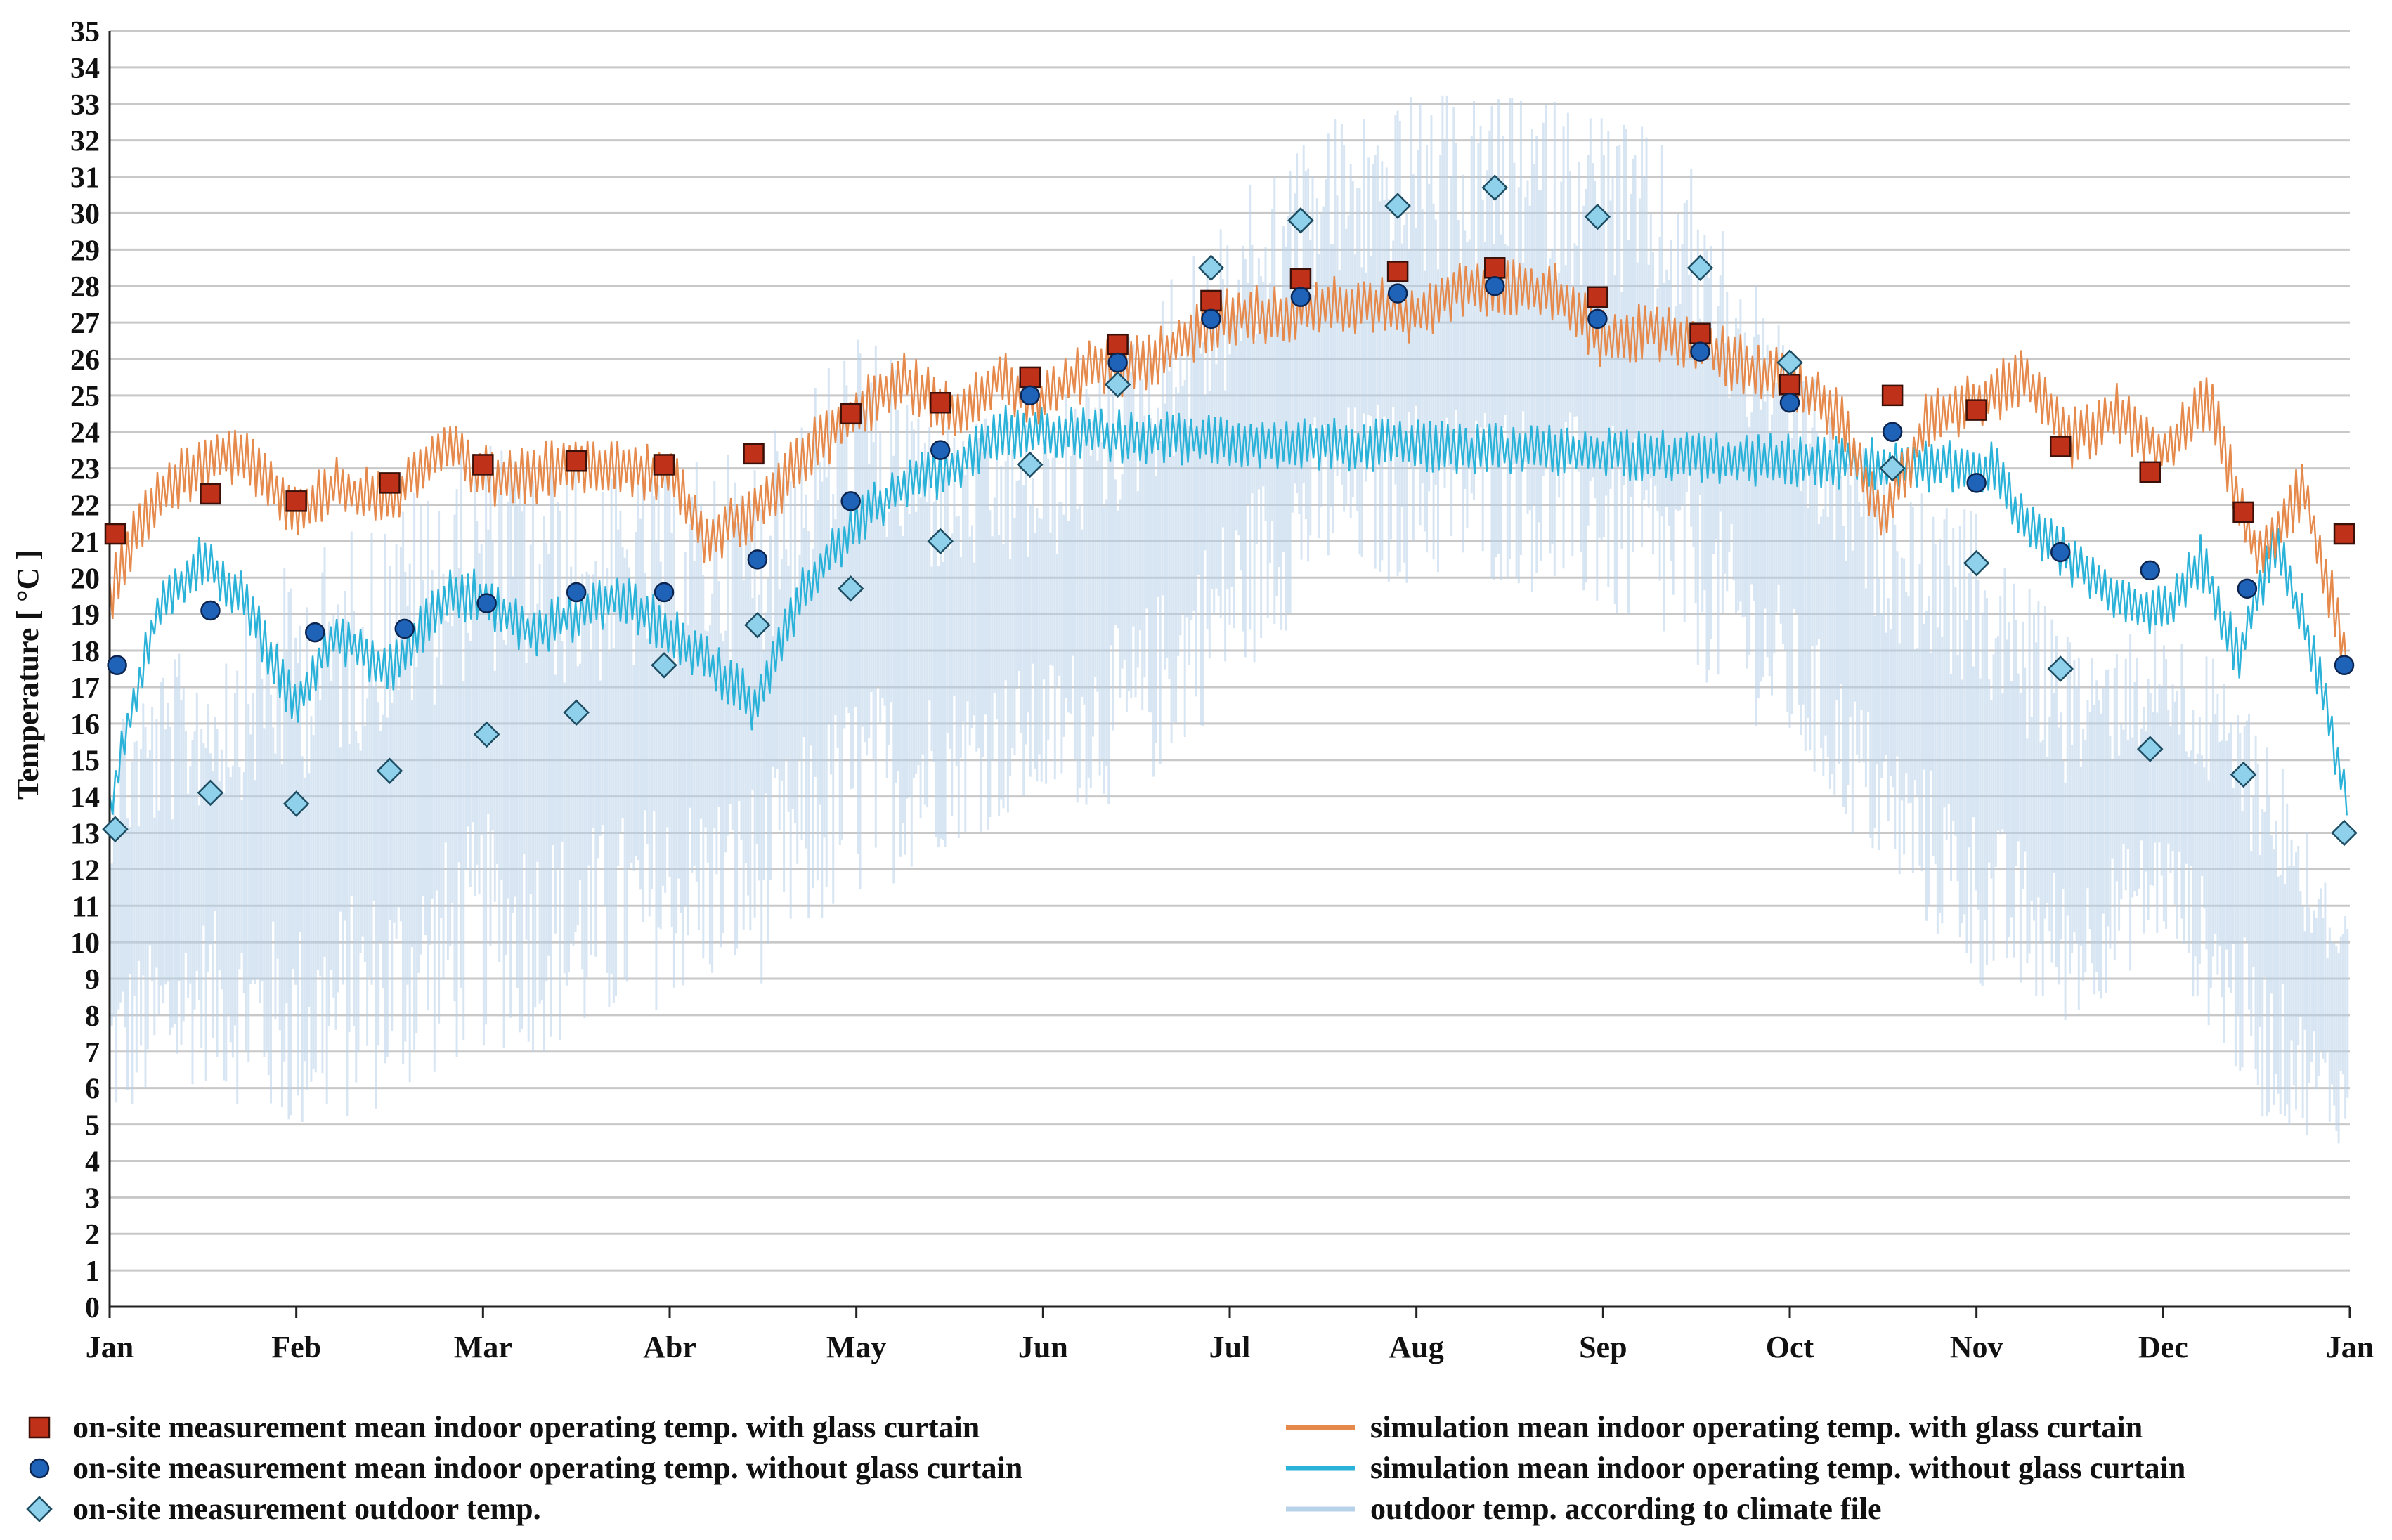  What do you see at coordinates (1626, 1509) in the screenshot?
I see `legend-label: outdoor temp. according to climate file` at bounding box center [1626, 1509].